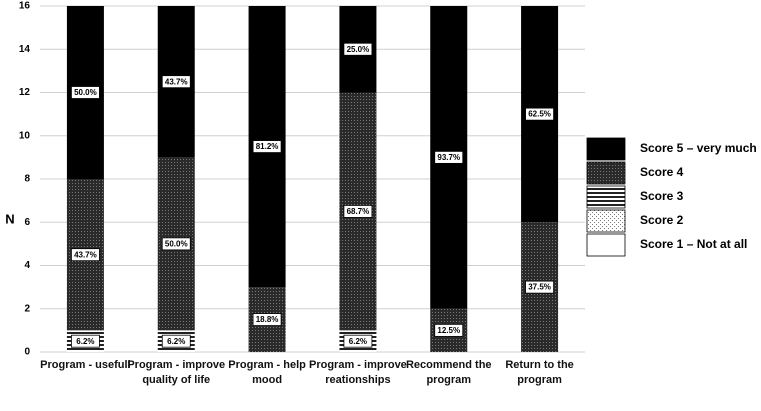 The width and height of the screenshot is (761, 411). I want to click on y-tick-label: 8, so click(27, 179).